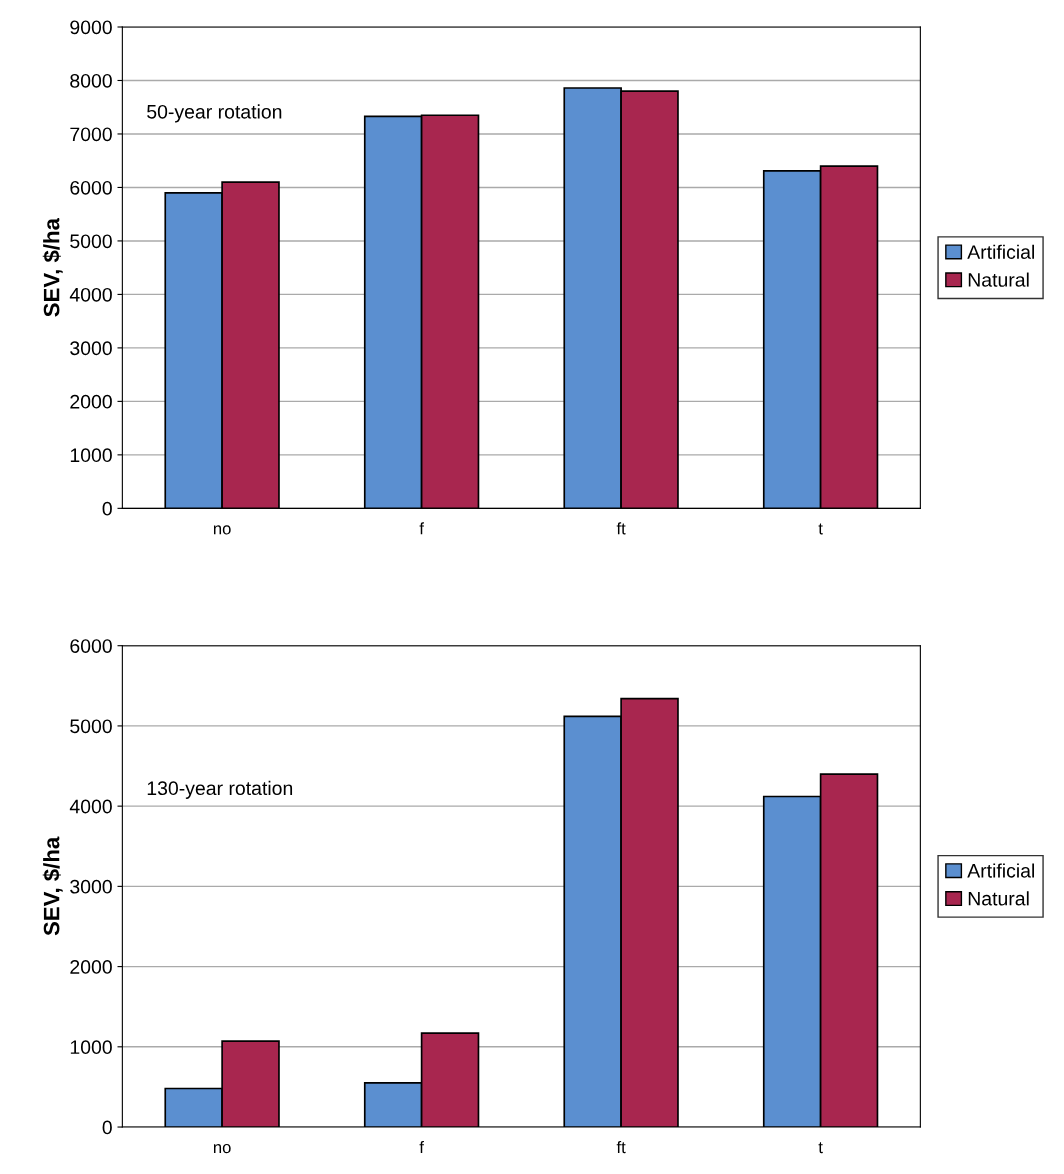  Describe the element at coordinates (91, 134) in the screenshot. I see `y-tick-label: 7000` at that location.